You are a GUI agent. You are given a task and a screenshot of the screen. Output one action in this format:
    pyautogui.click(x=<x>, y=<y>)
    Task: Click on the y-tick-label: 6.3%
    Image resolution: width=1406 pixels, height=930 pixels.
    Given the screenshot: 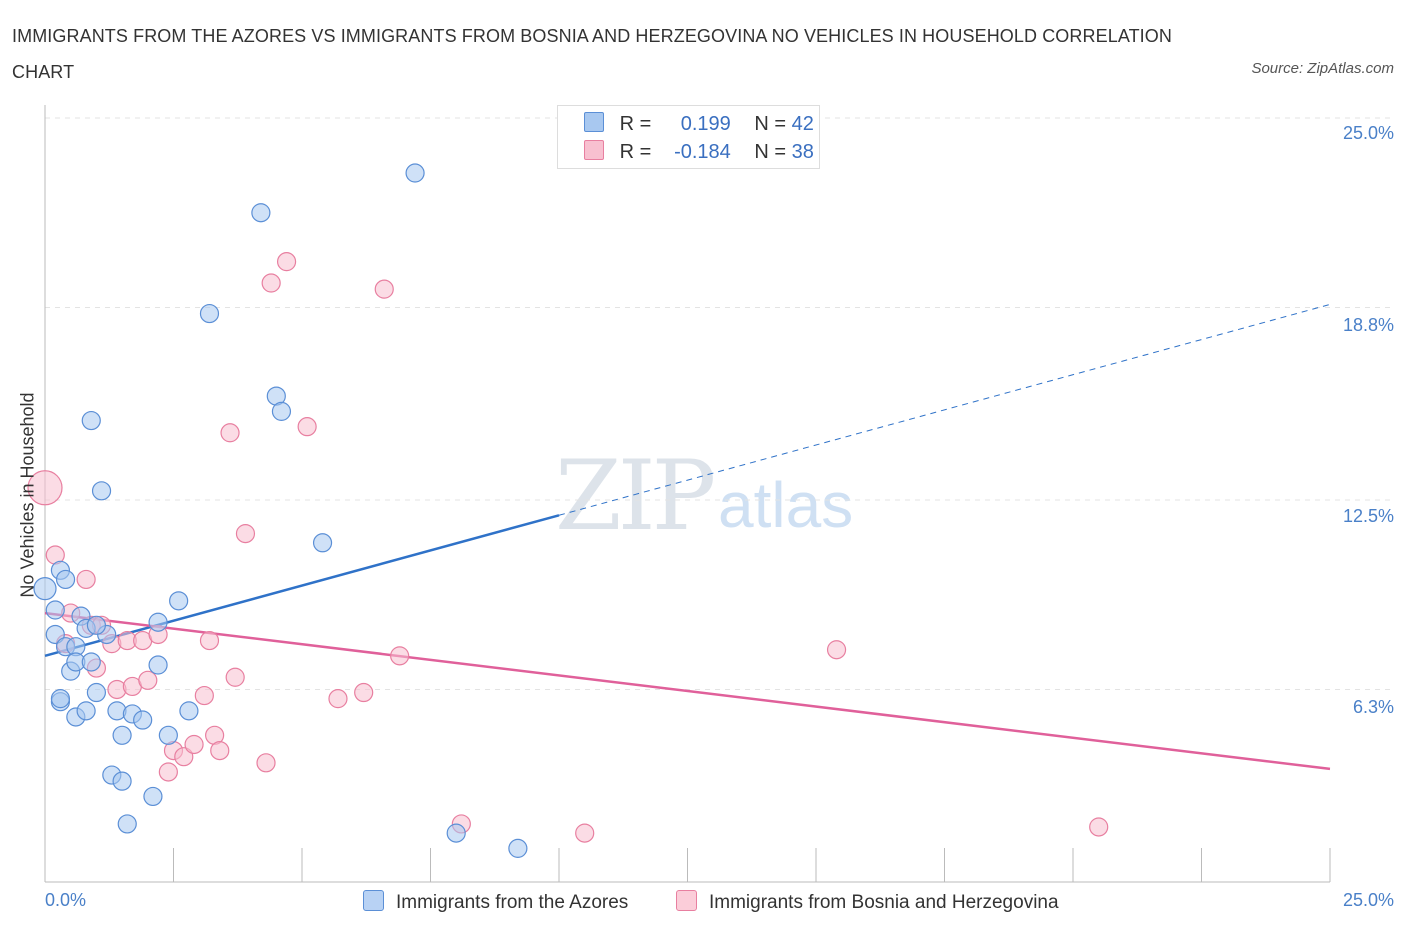 What is the action you would take?
    pyautogui.click(x=1373, y=707)
    